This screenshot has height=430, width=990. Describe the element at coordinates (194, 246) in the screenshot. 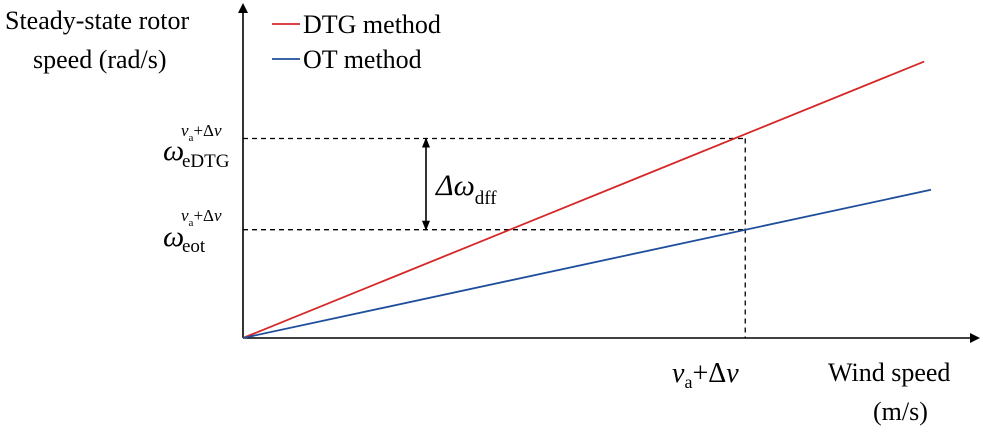

I see `y-marker-sub-eot: eot` at that location.